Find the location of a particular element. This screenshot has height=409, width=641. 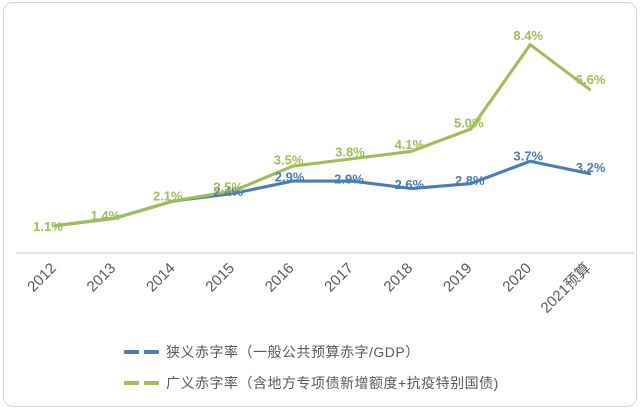

x-tick-label: 2016 is located at coordinates (280, 278).